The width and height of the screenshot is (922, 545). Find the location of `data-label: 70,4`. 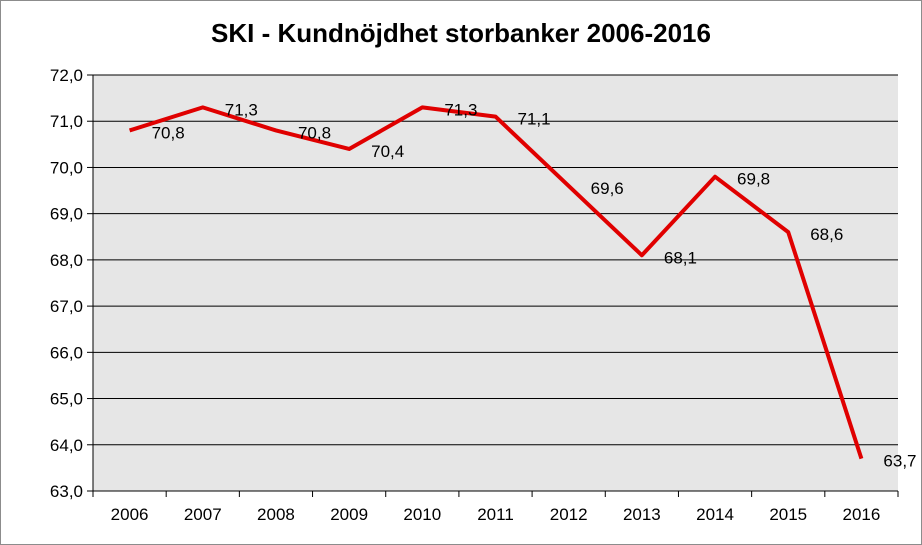

data-label: 70,4 is located at coordinates (387, 151).